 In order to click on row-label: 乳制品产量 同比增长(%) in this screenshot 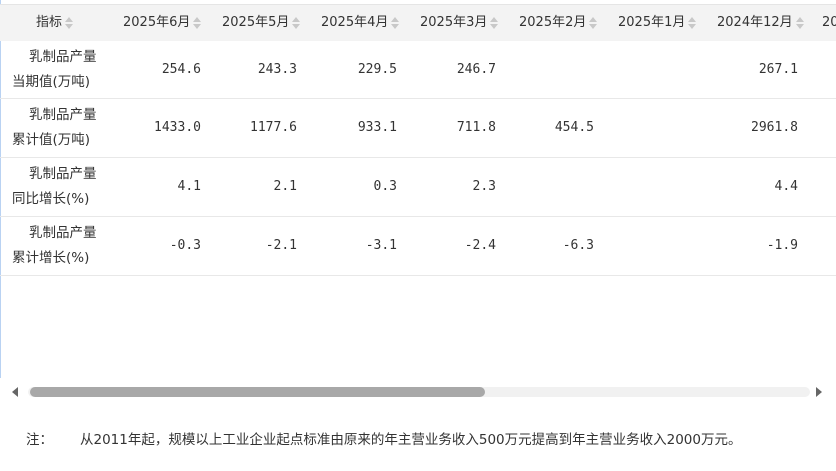, I will do `click(54, 187)`.